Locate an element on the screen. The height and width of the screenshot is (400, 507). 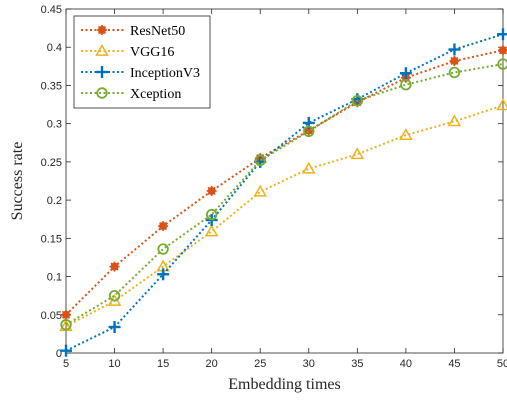
y-tick-label: 0.25 is located at coordinates (51, 163).